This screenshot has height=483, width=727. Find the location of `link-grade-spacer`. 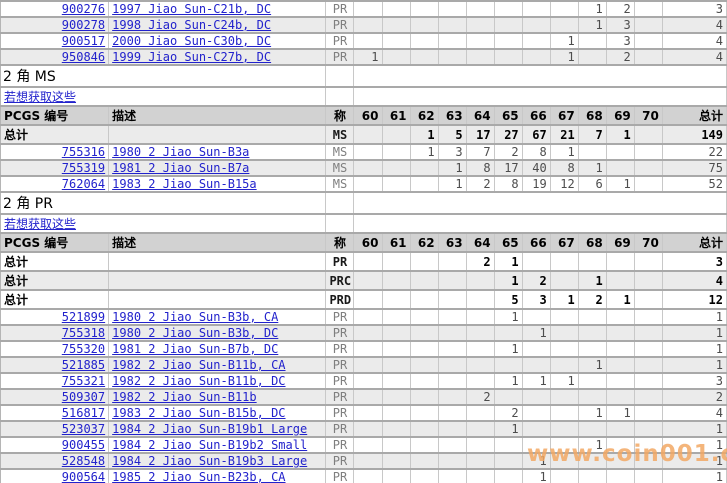

link-grade-spacer is located at coordinates (340, 97).